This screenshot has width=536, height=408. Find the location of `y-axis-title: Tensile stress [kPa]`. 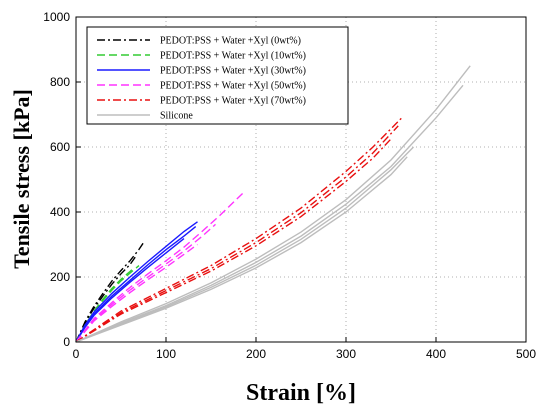

y-axis-title: Tensile stress [kPa] is located at coordinates (21, 179).